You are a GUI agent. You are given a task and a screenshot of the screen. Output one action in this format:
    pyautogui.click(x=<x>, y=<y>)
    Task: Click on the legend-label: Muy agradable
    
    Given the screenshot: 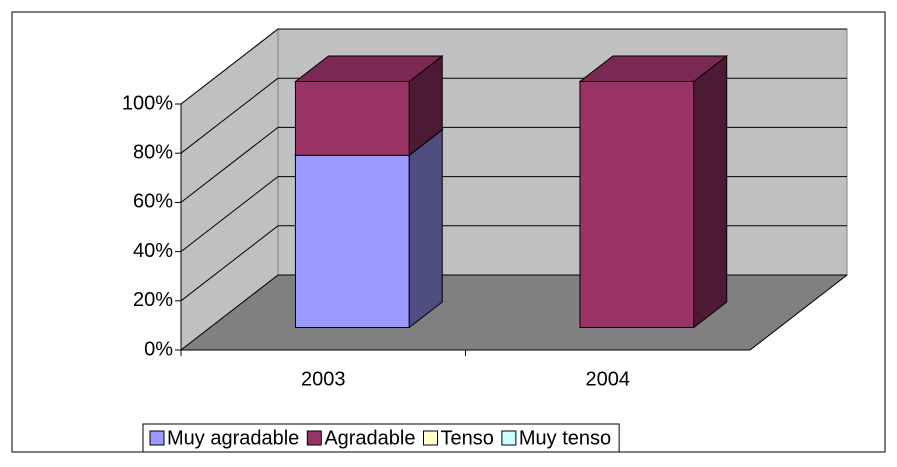 What is the action you would take?
    pyautogui.click(x=233, y=438)
    